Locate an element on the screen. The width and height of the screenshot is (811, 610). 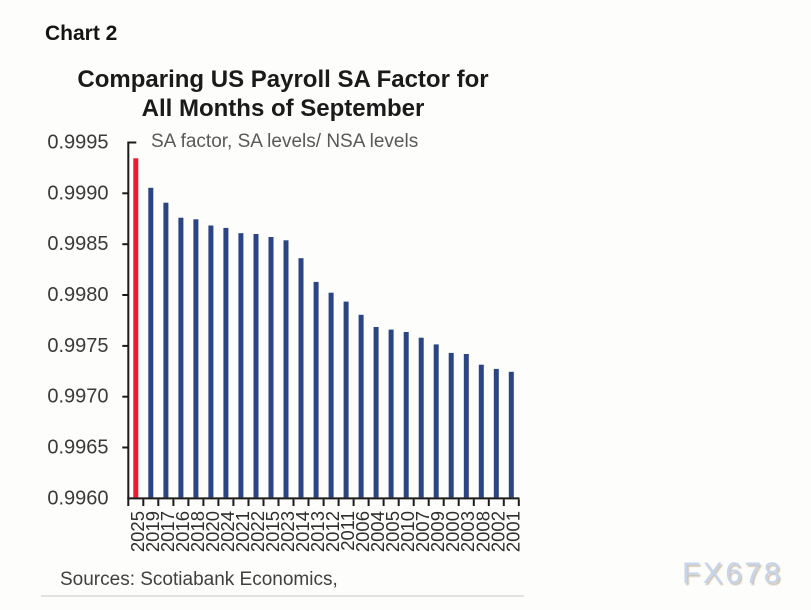
svg-text: 2025 is located at coordinates (137, 531).